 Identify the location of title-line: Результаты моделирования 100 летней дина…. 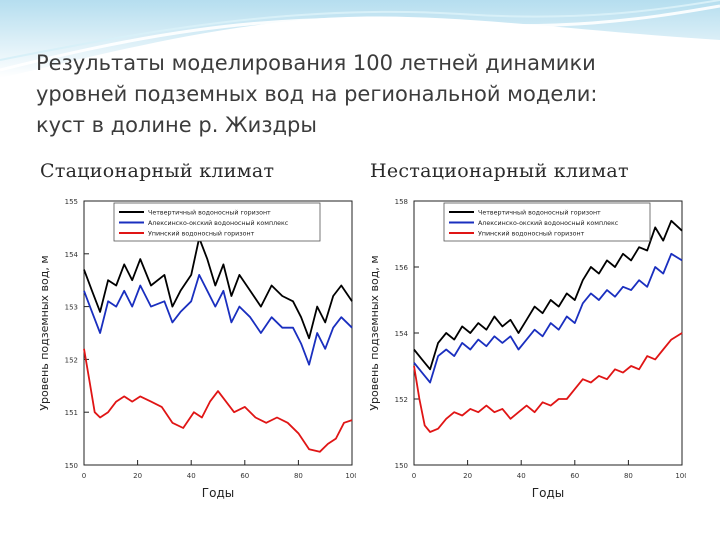
(316, 63).